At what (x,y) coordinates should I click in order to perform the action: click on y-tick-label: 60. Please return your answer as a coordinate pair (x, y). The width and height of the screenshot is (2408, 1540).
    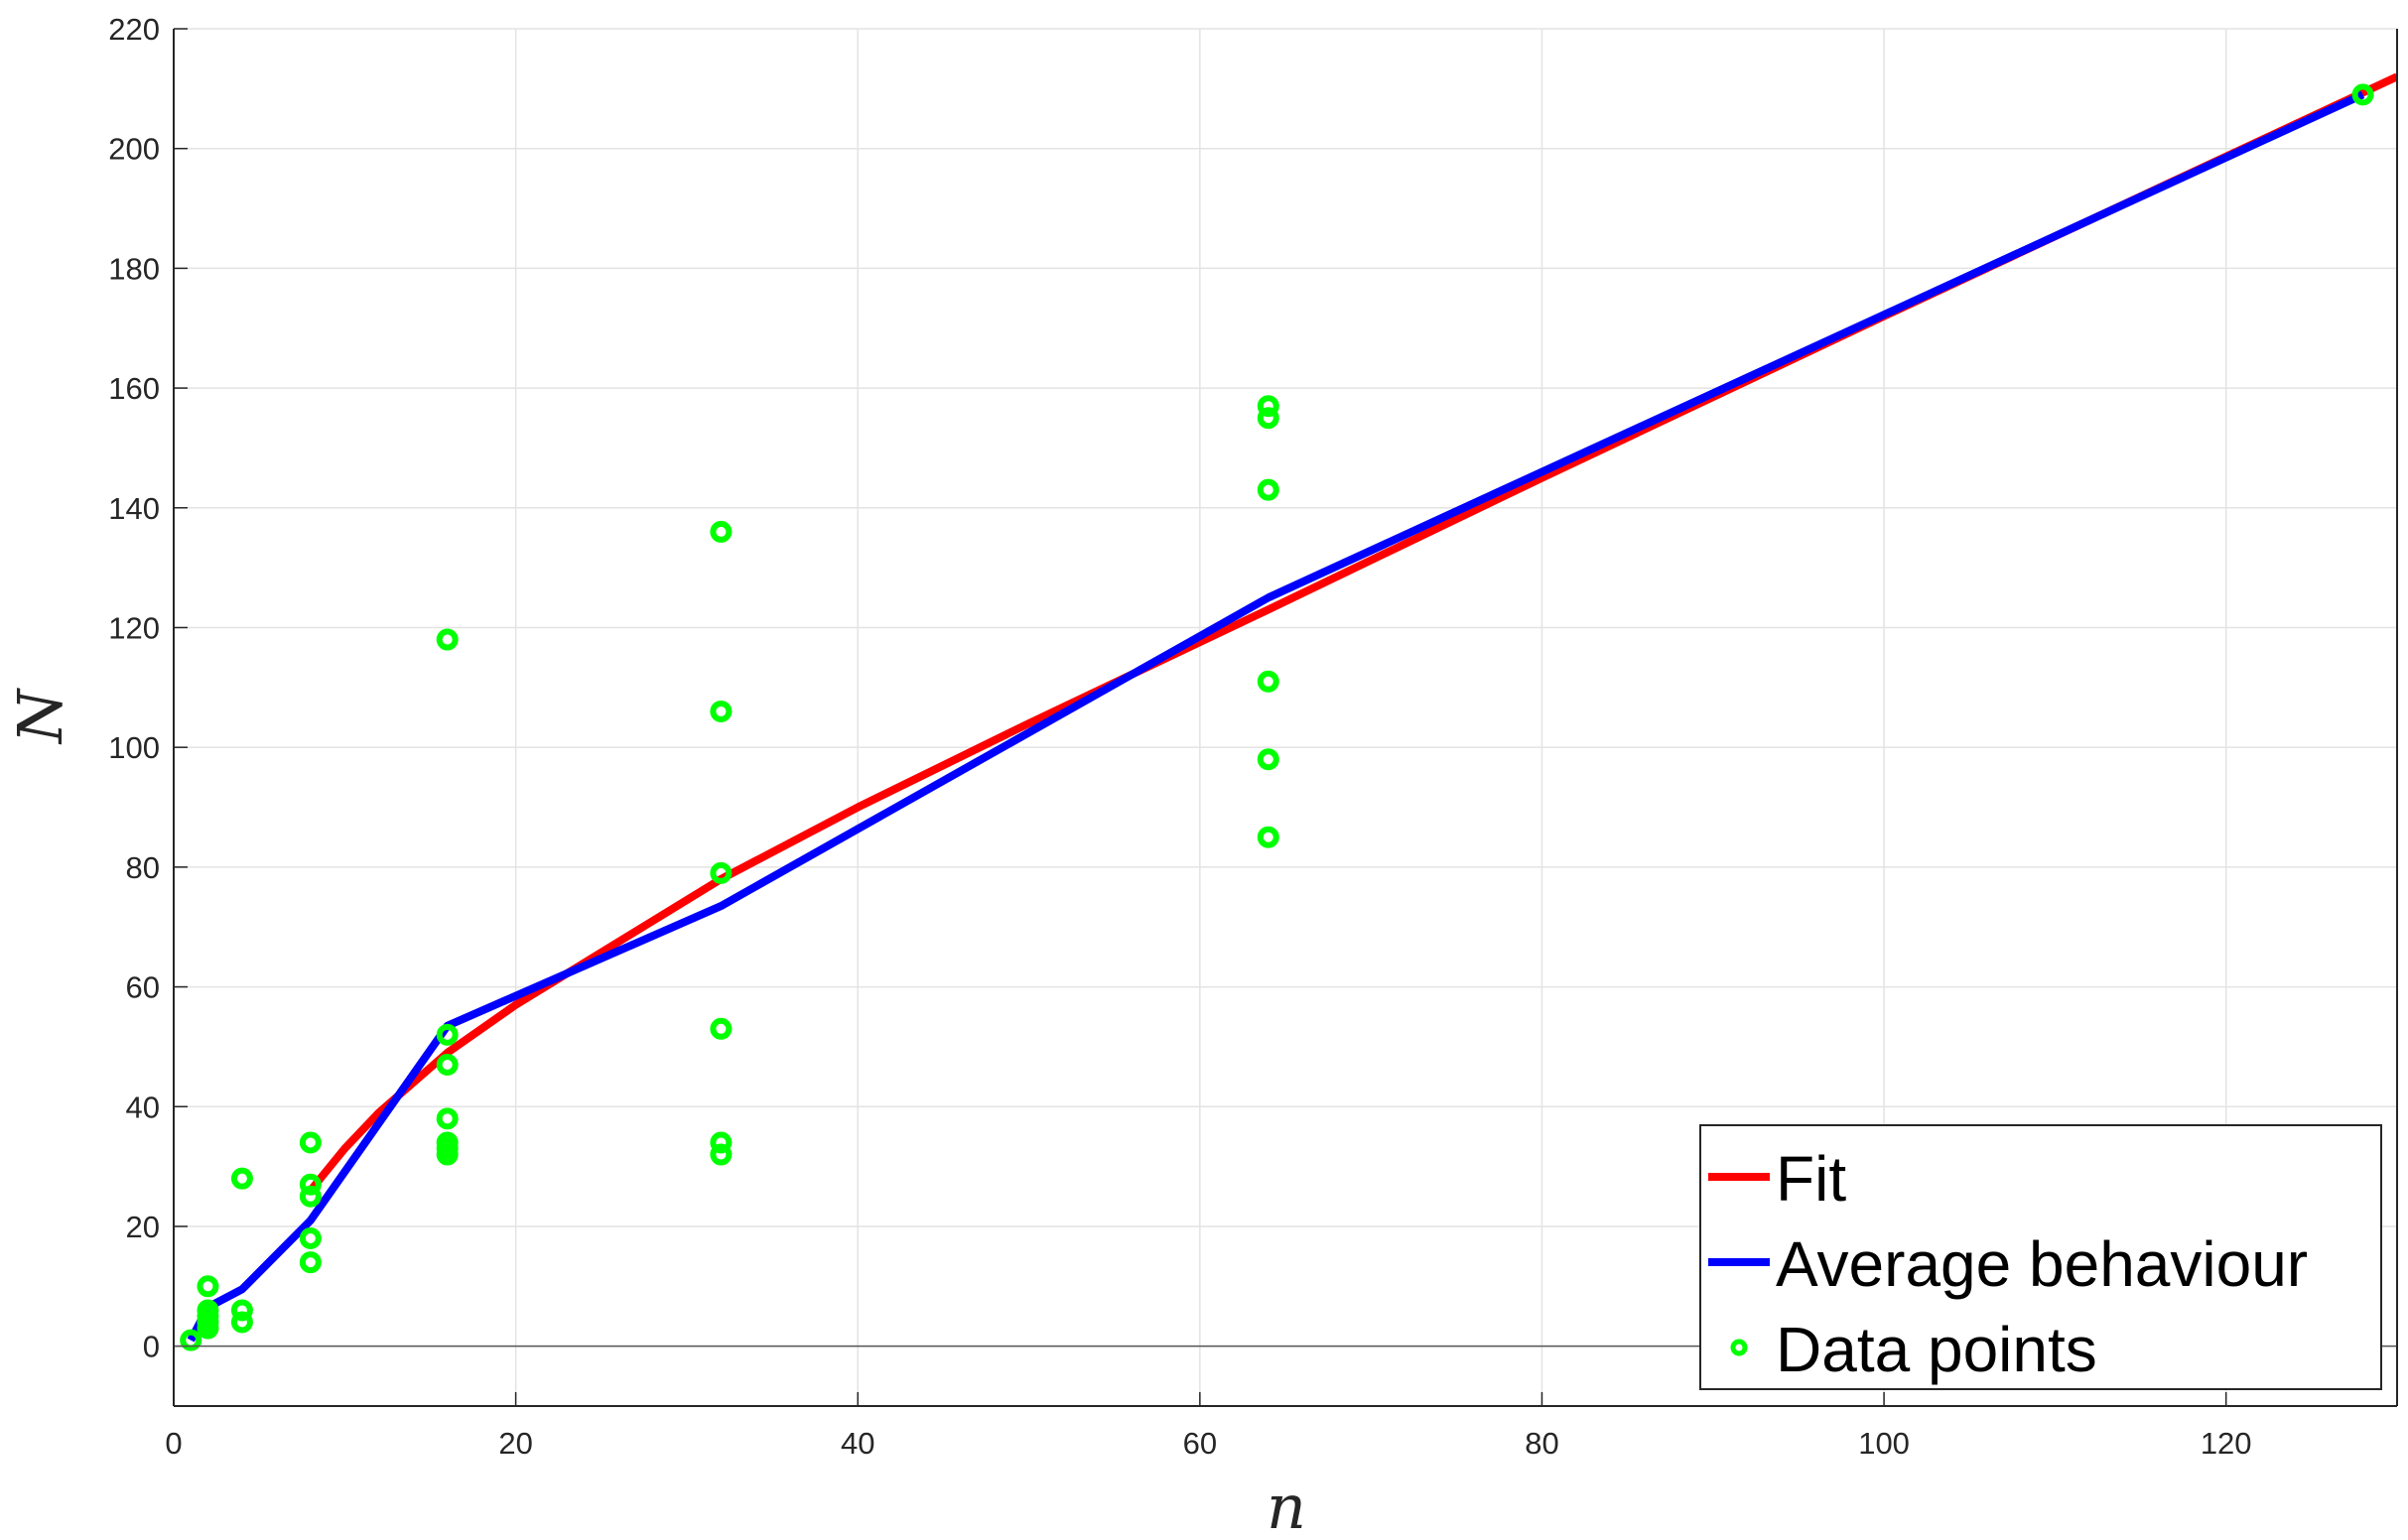
    Looking at the image, I should click on (143, 987).